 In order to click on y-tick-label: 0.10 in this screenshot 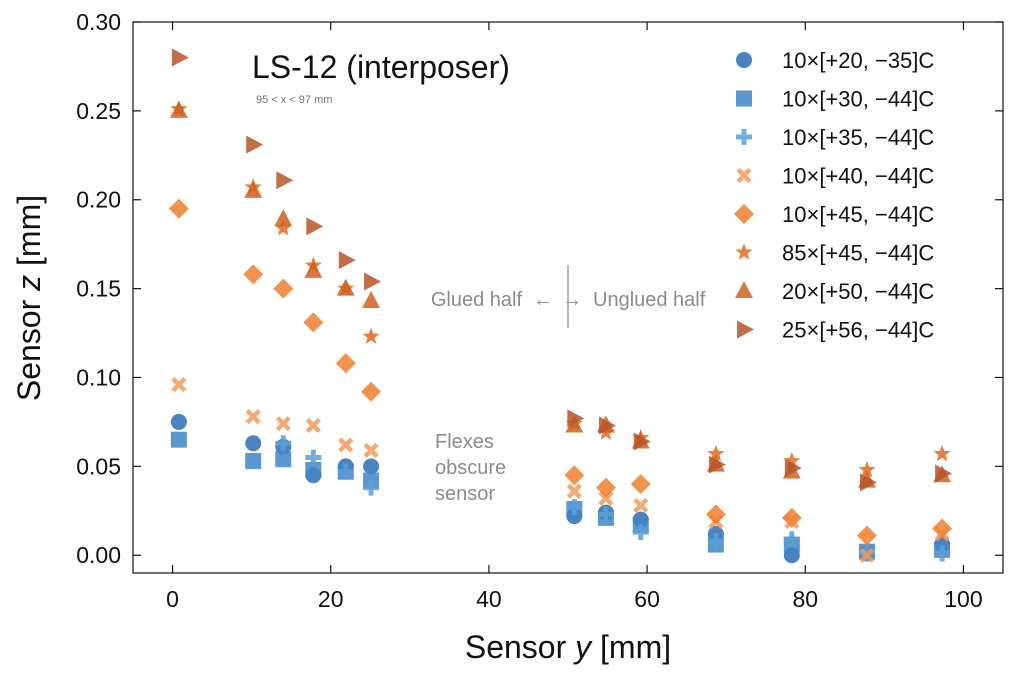, I will do `click(98, 377)`.